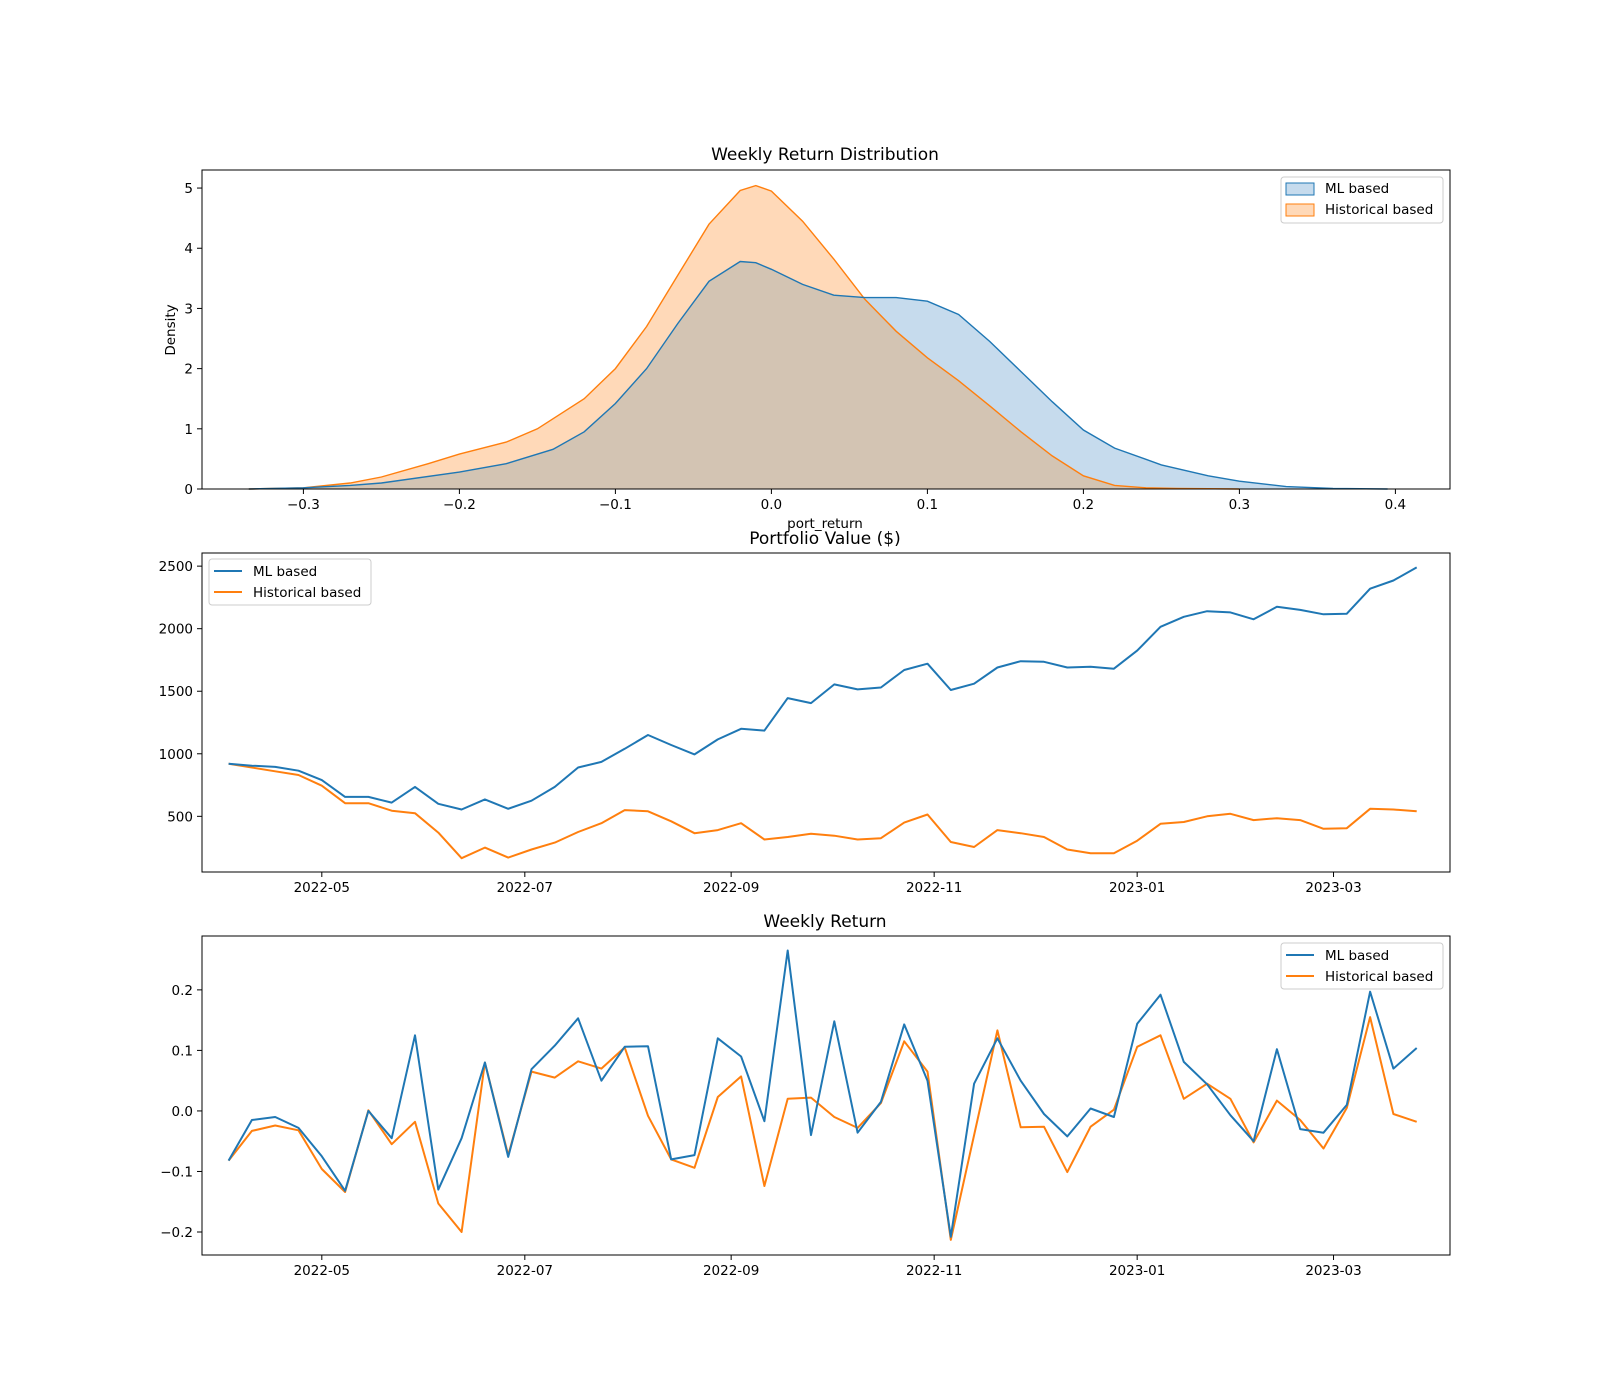 The image size is (1600, 1400). What do you see at coordinates (615, 505) in the screenshot?
I see `distribution-x-tick-label: −0.1` at bounding box center [615, 505].